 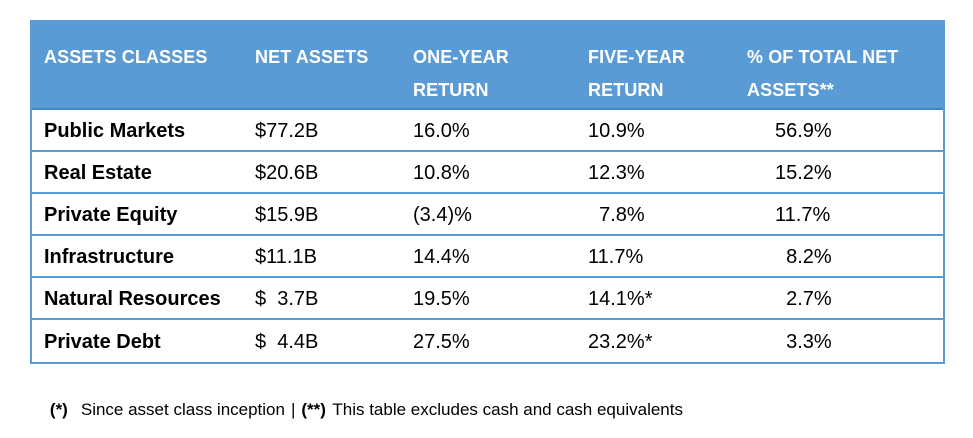 I want to click on cell-pct-of-total-net-assets: 15.2%, so click(x=803, y=172).